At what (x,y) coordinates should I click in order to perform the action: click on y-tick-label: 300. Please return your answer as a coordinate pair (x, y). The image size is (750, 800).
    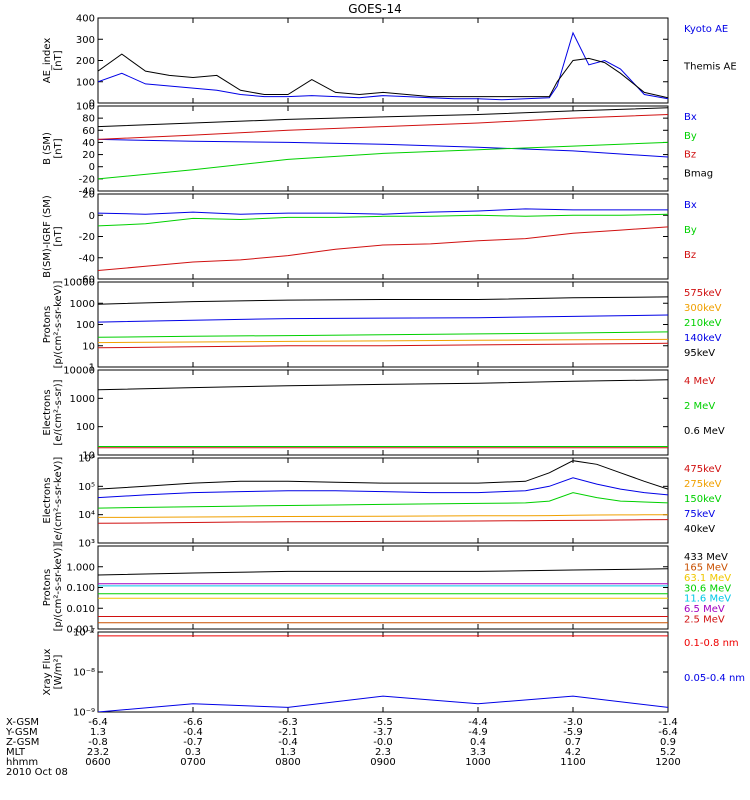
    Looking at the image, I should click on (85, 40).